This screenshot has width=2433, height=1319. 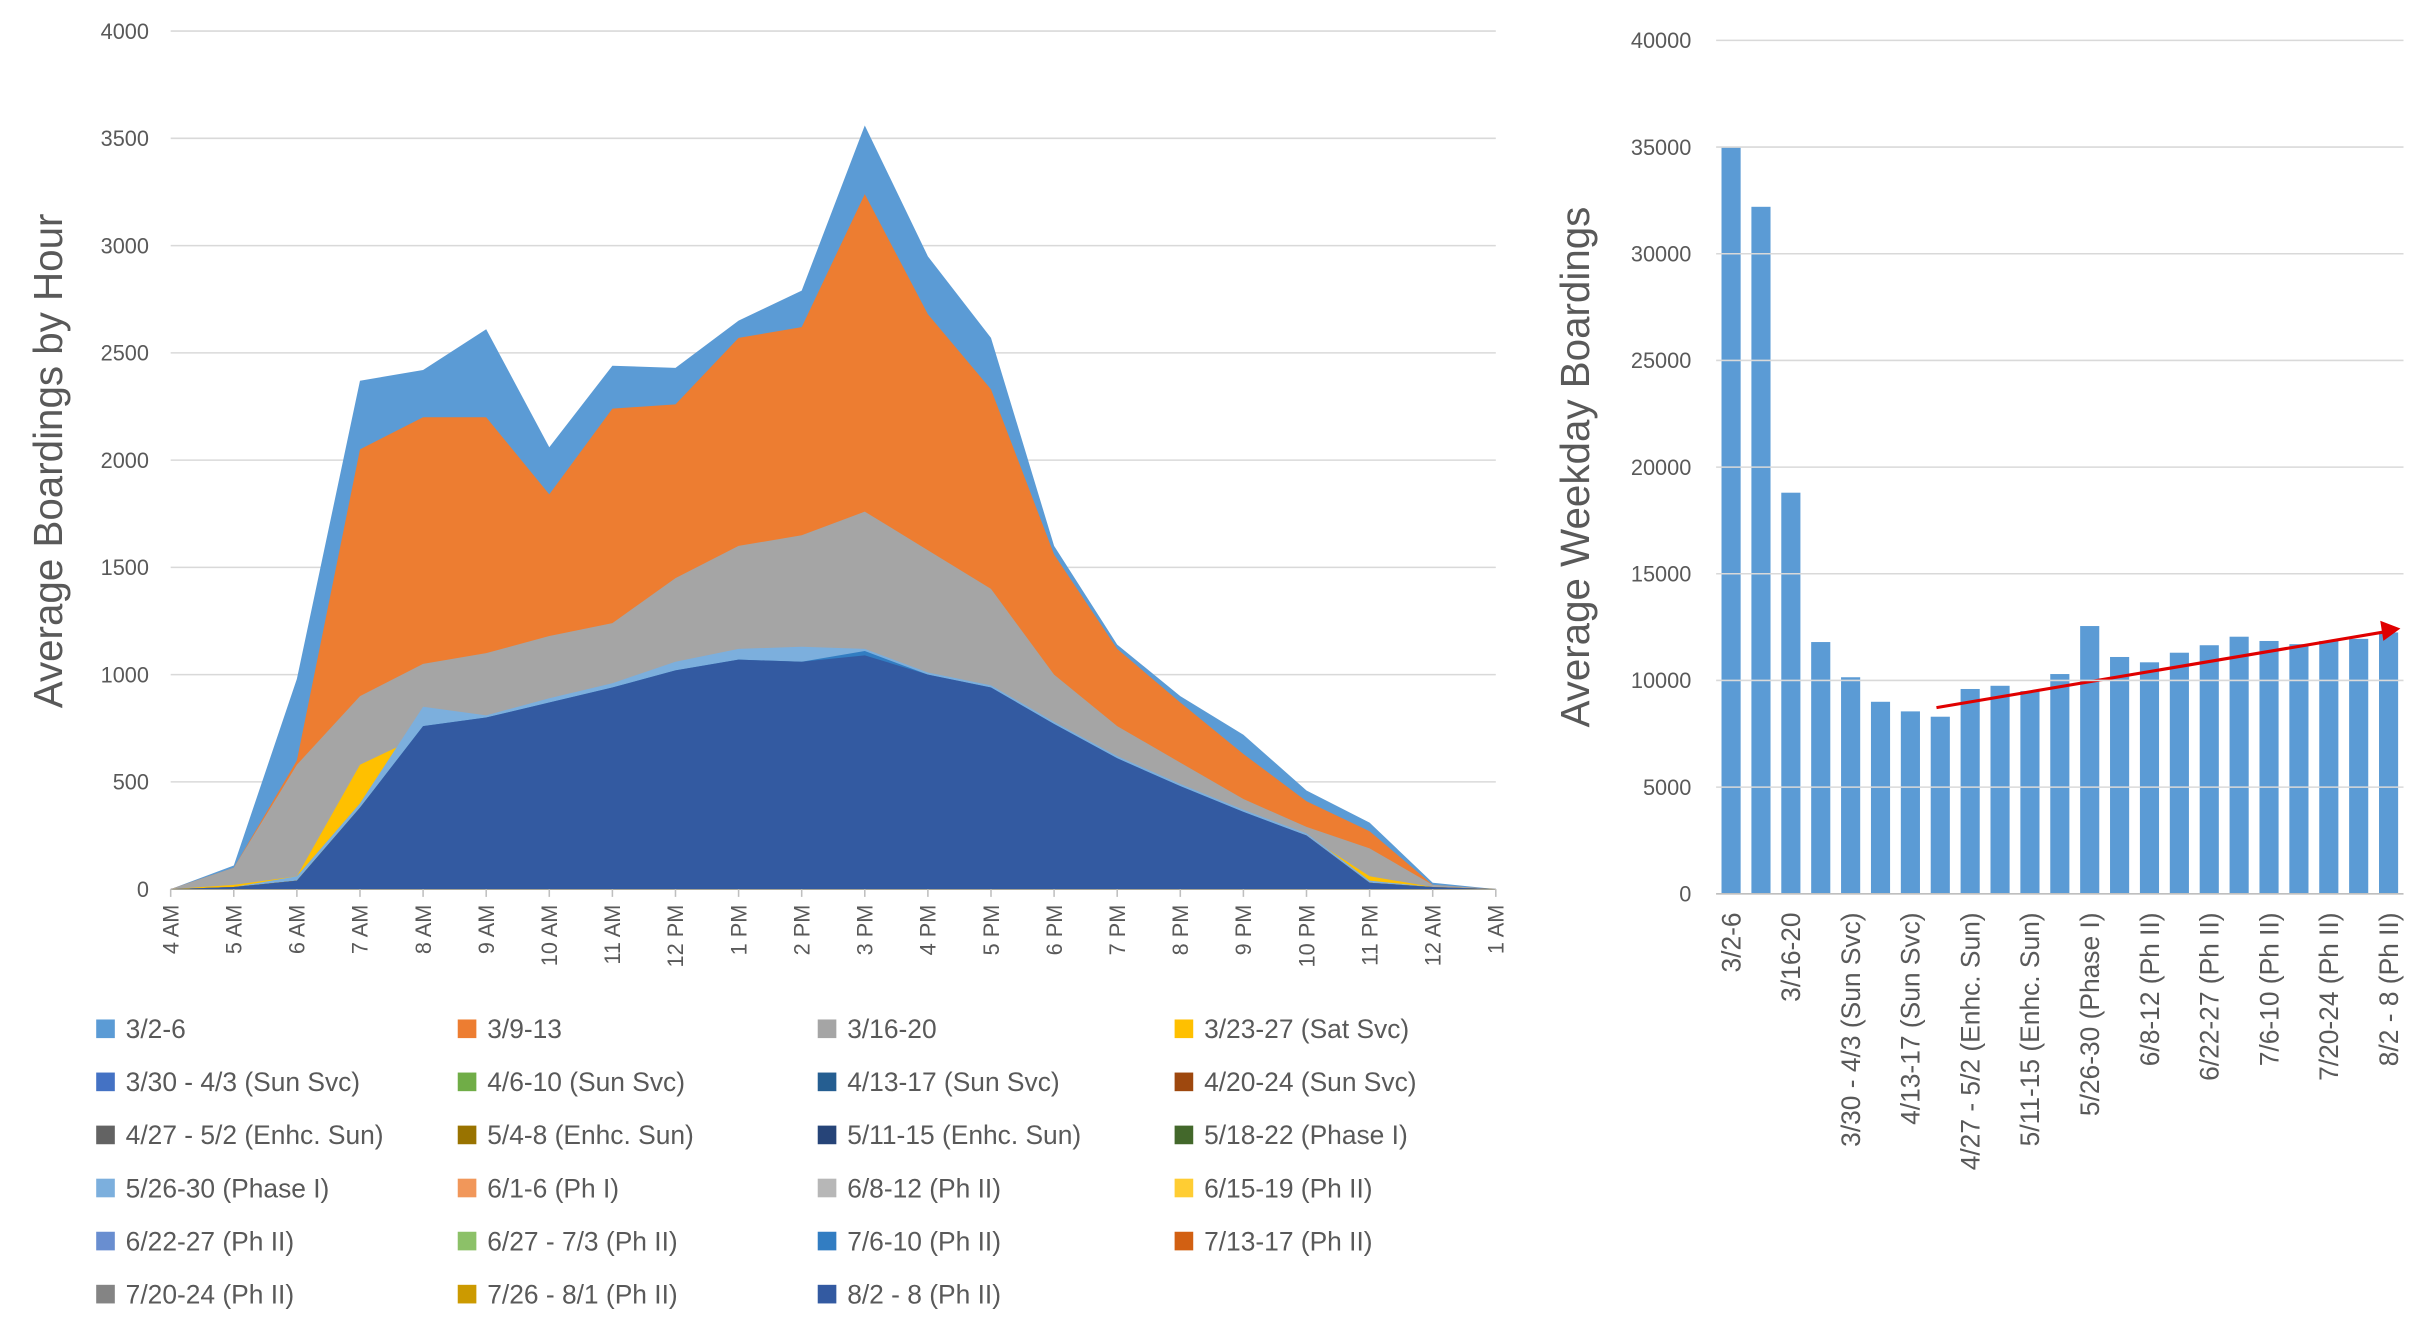 What do you see at coordinates (234, 930) in the screenshot?
I see `x-tick-label: 5 AM` at bounding box center [234, 930].